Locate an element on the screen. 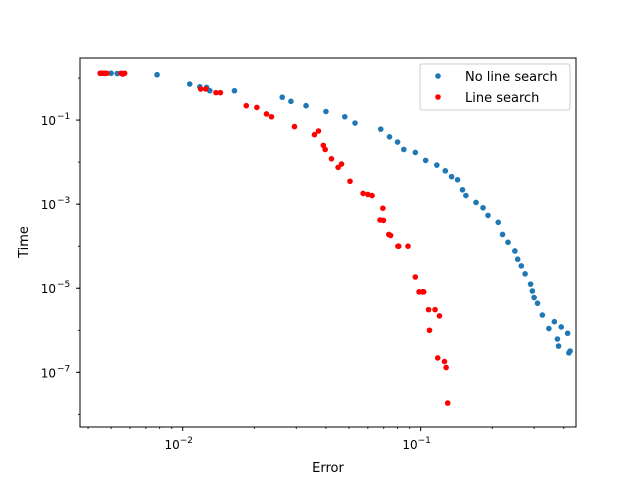 The width and height of the screenshot is (640, 480). y-axis-label: Time is located at coordinates (24, 242).